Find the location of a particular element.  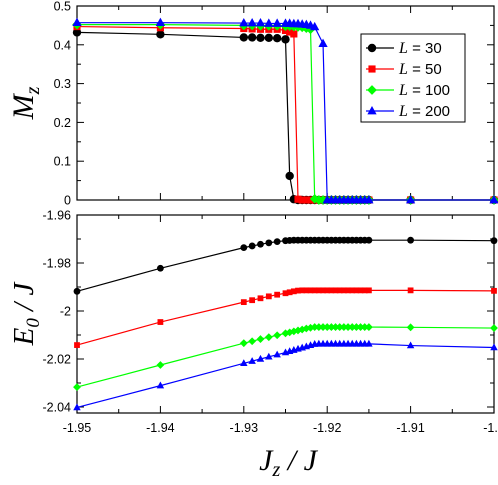

legend-label: L = 200 is located at coordinates (424, 111).